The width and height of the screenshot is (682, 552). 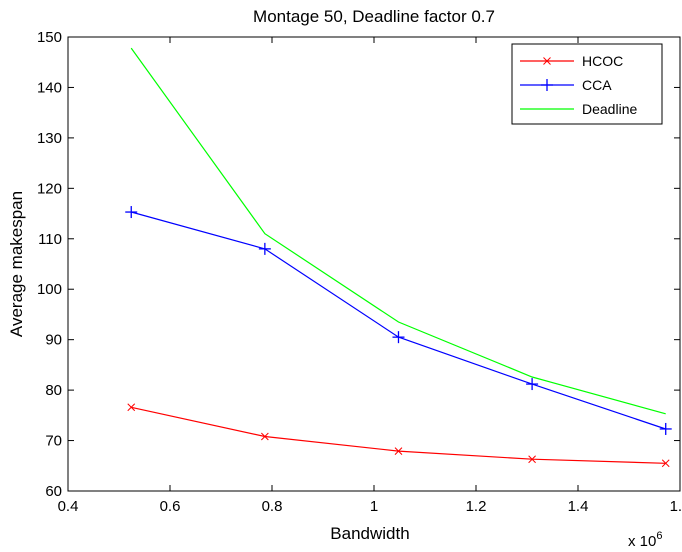 What do you see at coordinates (16, 264) in the screenshot?
I see `y-axis-label: Average makespan` at bounding box center [16, 264].